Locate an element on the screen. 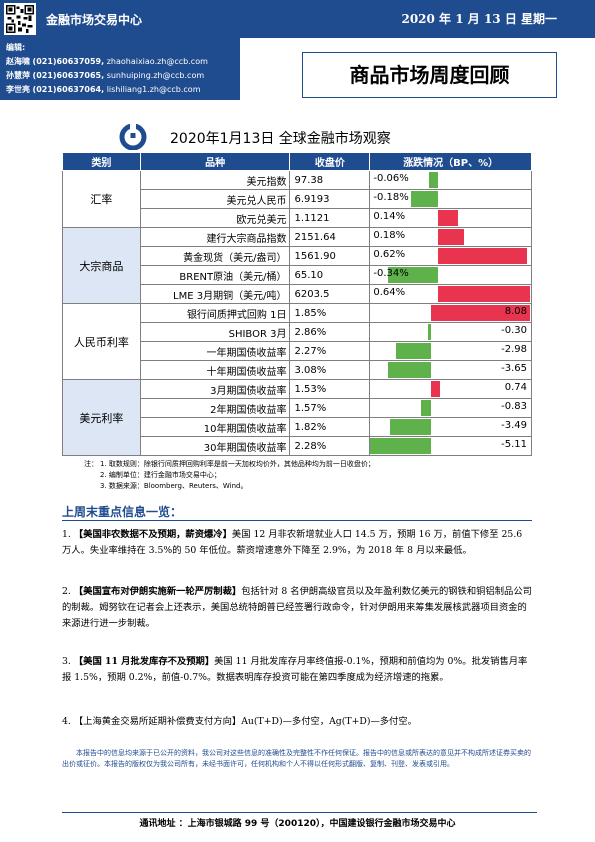 Image resolution: width=595 pixels, height=842 pixels. close-value: 3.08% is located at coordinates (330, 370).